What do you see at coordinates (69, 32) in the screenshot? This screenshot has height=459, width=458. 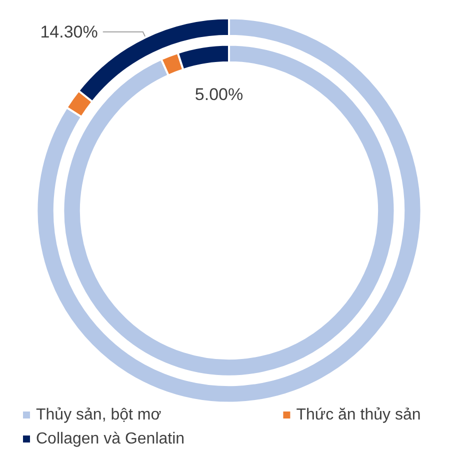 I see `data-label: 14.30%` at bounding box center [69, 32].